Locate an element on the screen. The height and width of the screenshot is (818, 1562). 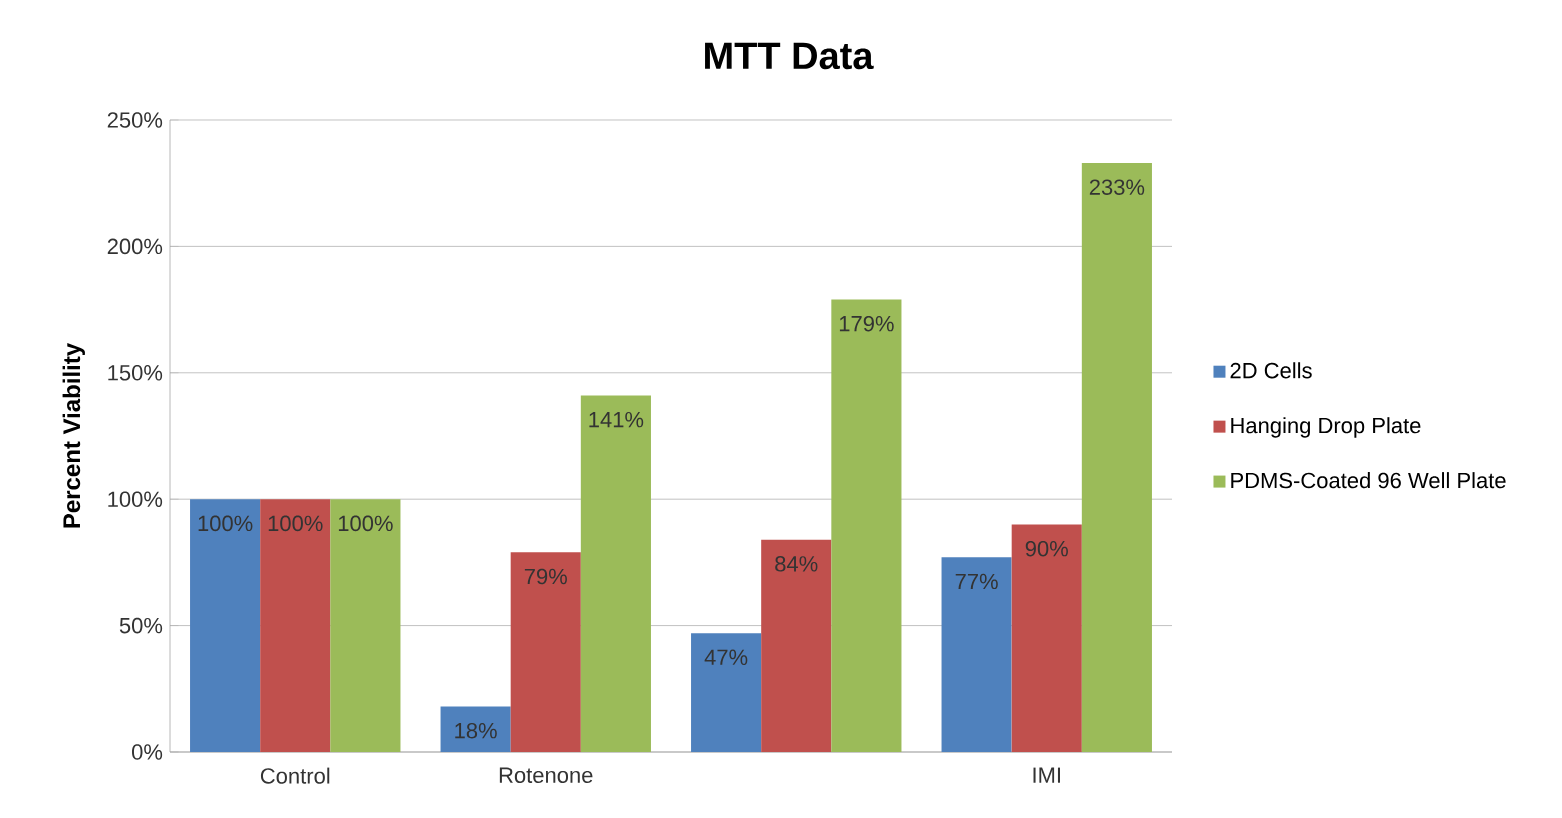
y-tick-label: 0% is located at coordinates (147, 752).